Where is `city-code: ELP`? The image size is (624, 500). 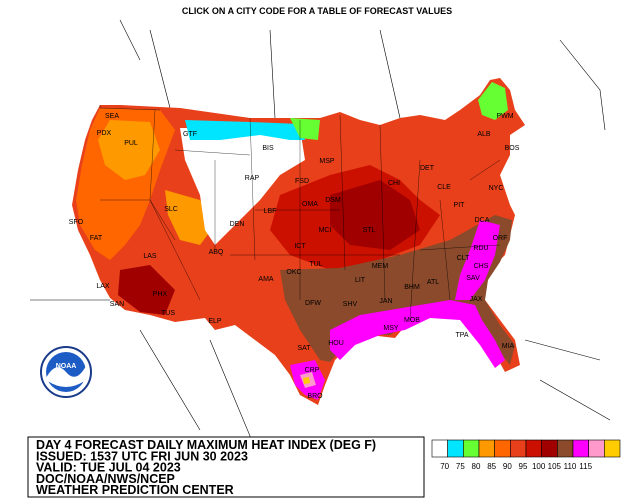 city-code: ELP is located at coordinates (215, 321).